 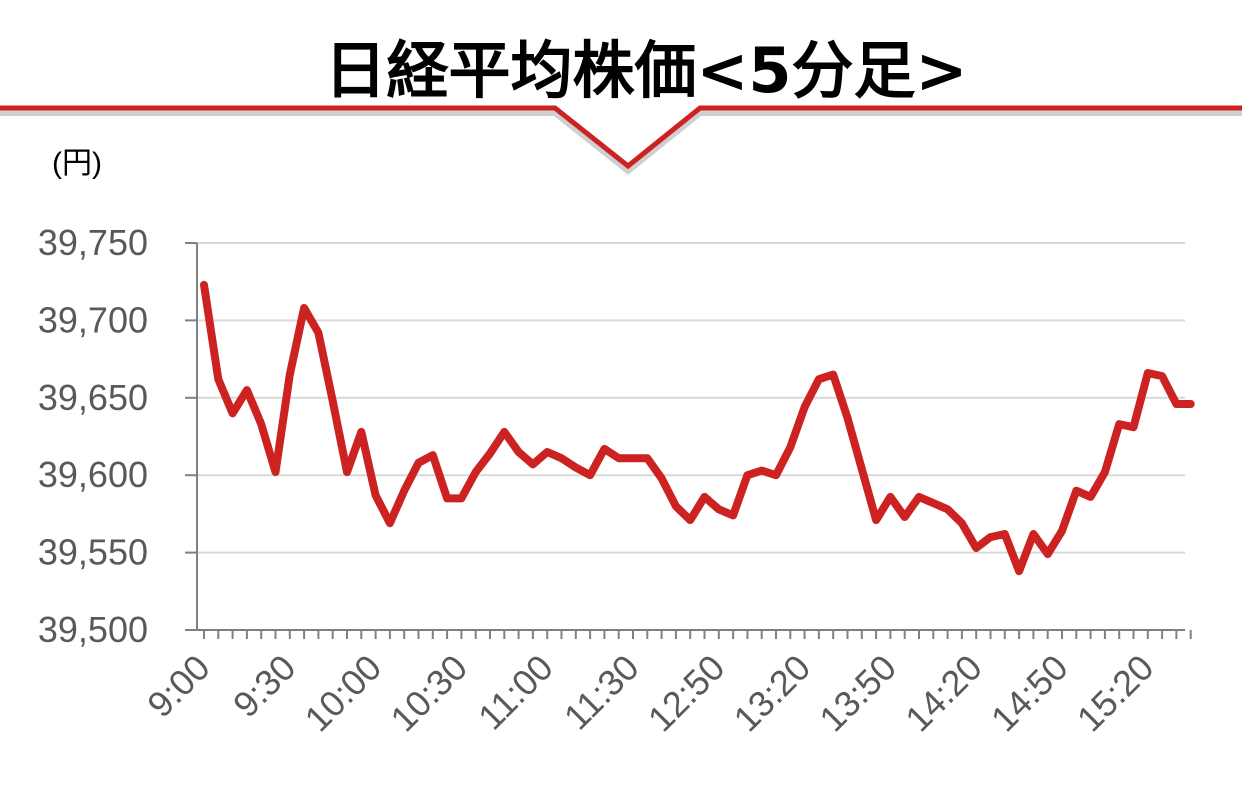 I want to click on x-tick-label: 9:00, so click(x=178, y=686).